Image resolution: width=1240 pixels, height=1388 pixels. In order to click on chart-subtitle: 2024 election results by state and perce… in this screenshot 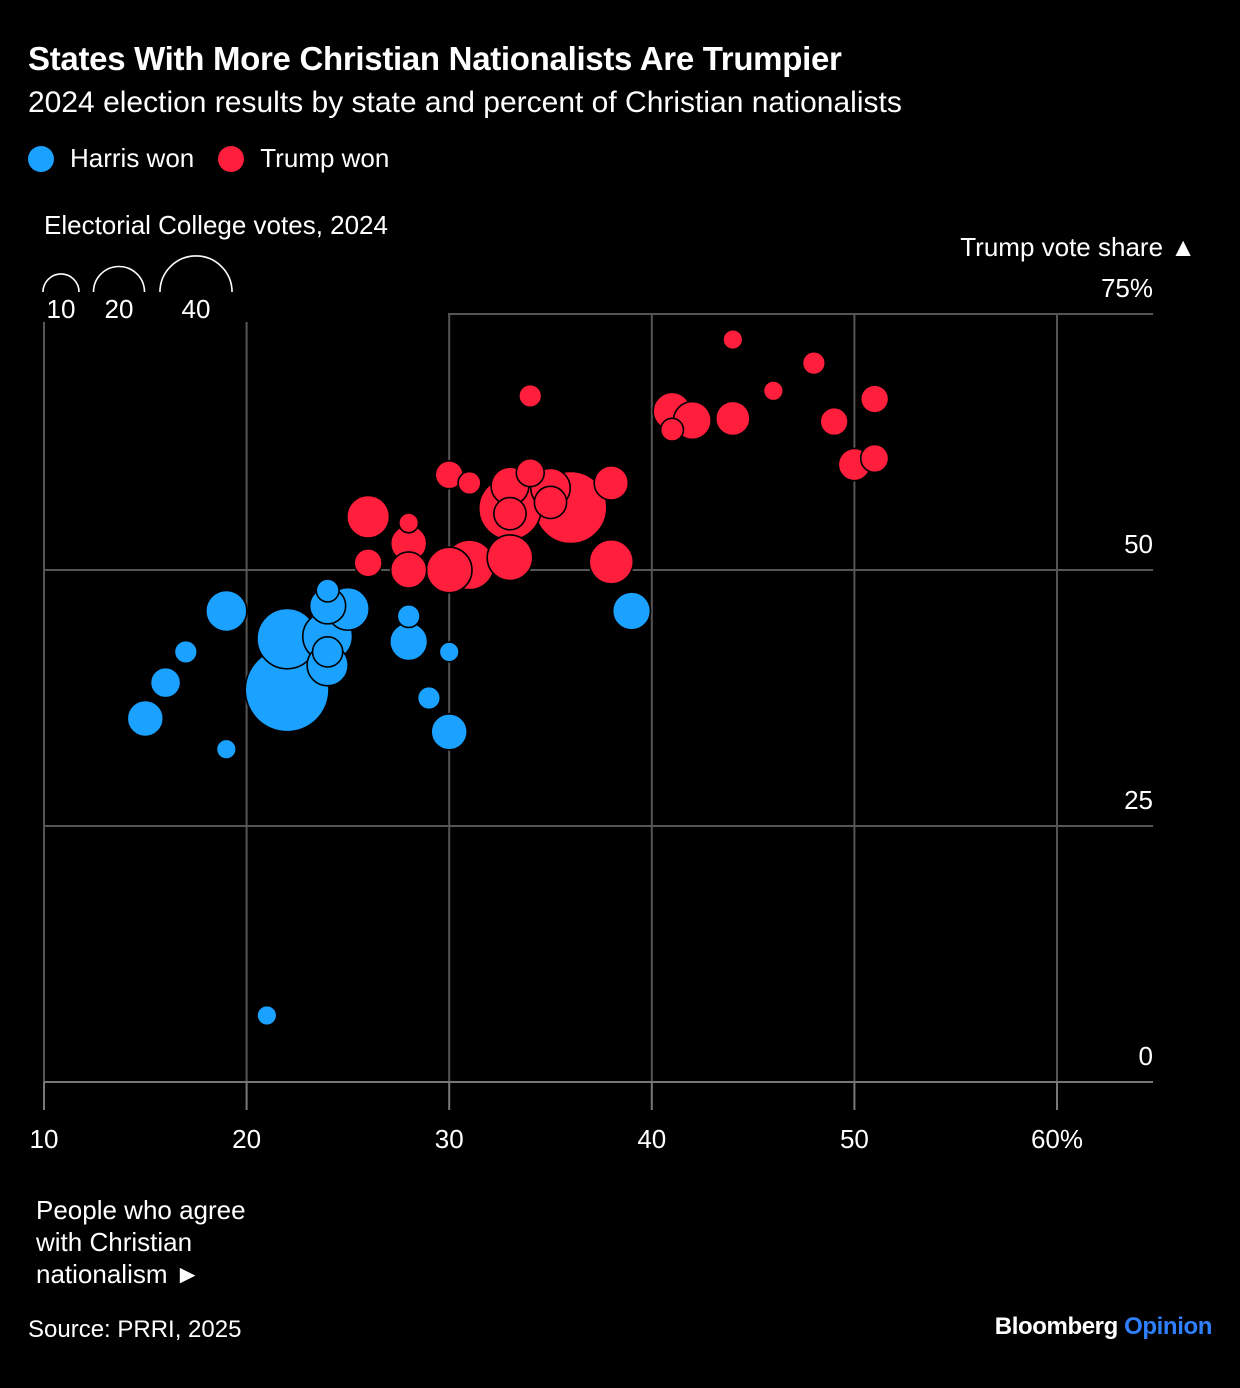, I will do `click(465, 102)`.